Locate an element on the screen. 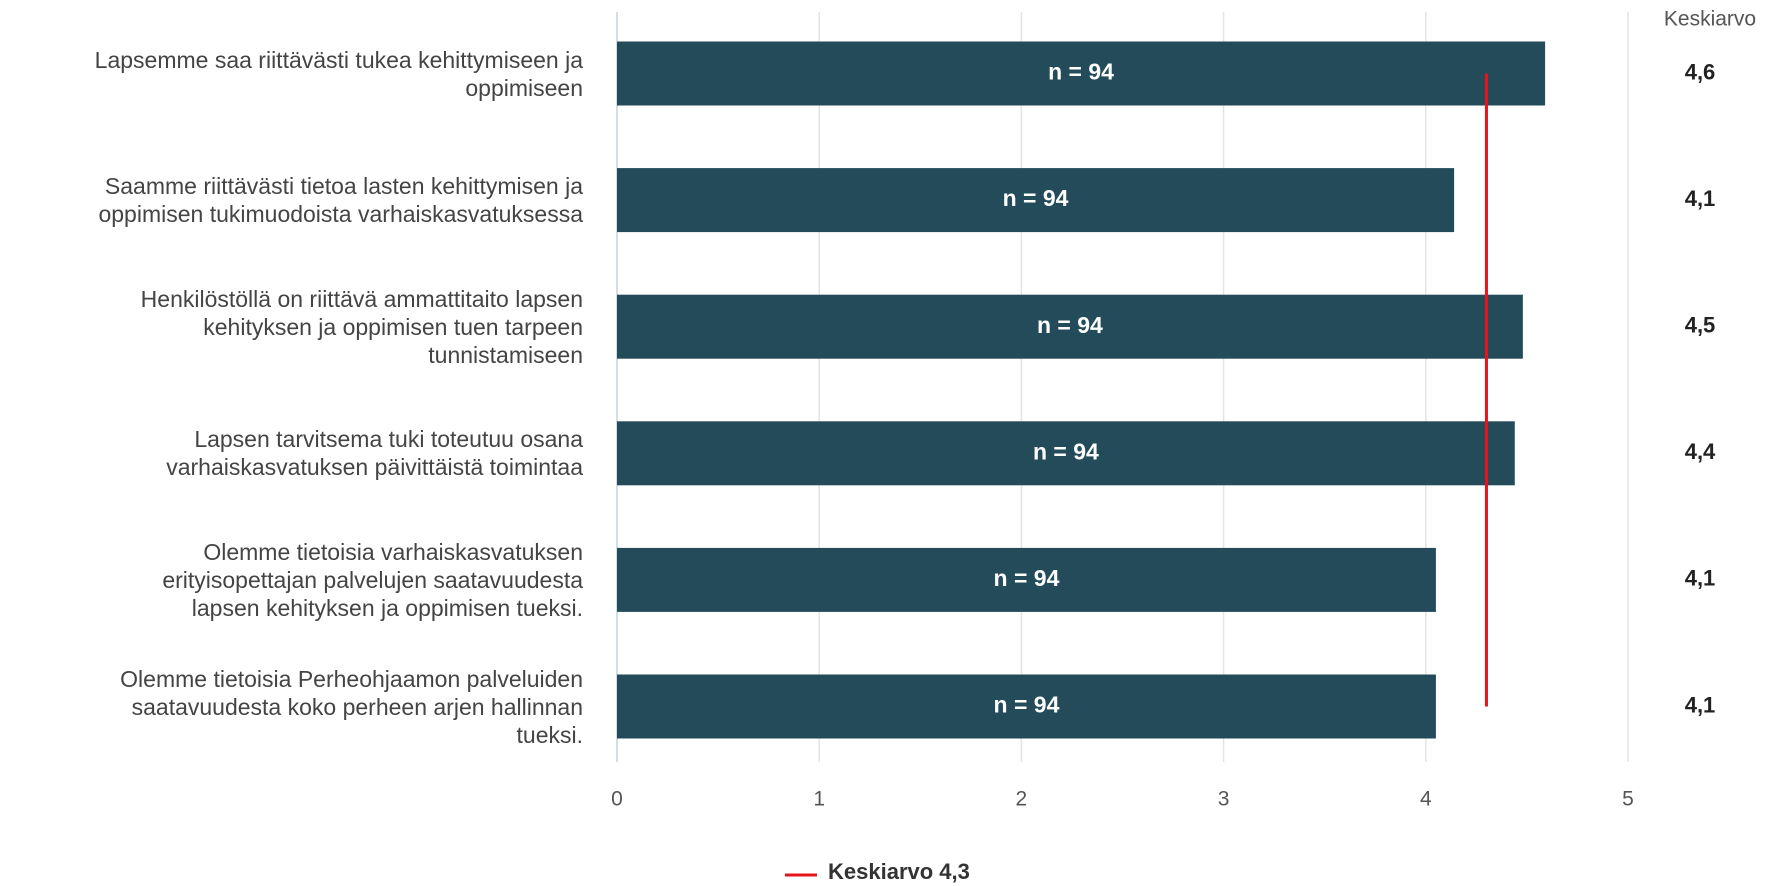  legend-label: Keskiarvo 4,3 is located at coordinates (899, 871).